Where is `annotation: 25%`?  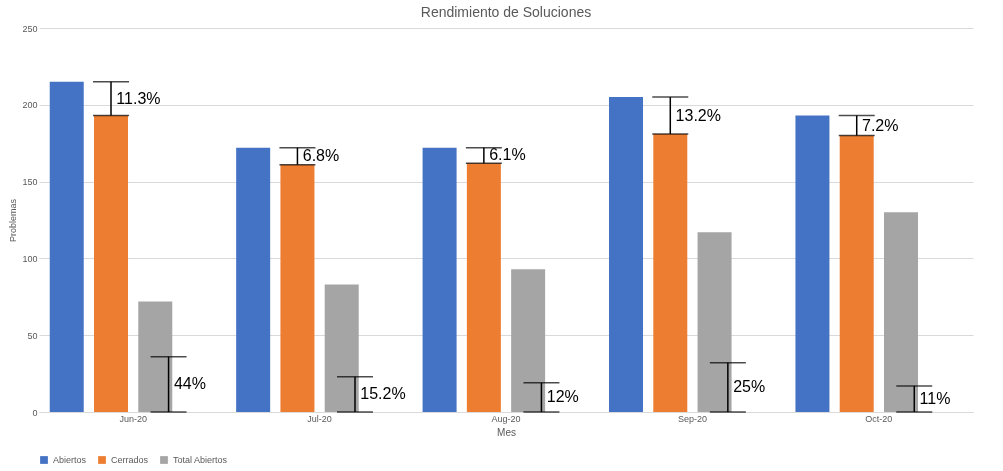
annotation: 25% is located at coordinates (749, 387).